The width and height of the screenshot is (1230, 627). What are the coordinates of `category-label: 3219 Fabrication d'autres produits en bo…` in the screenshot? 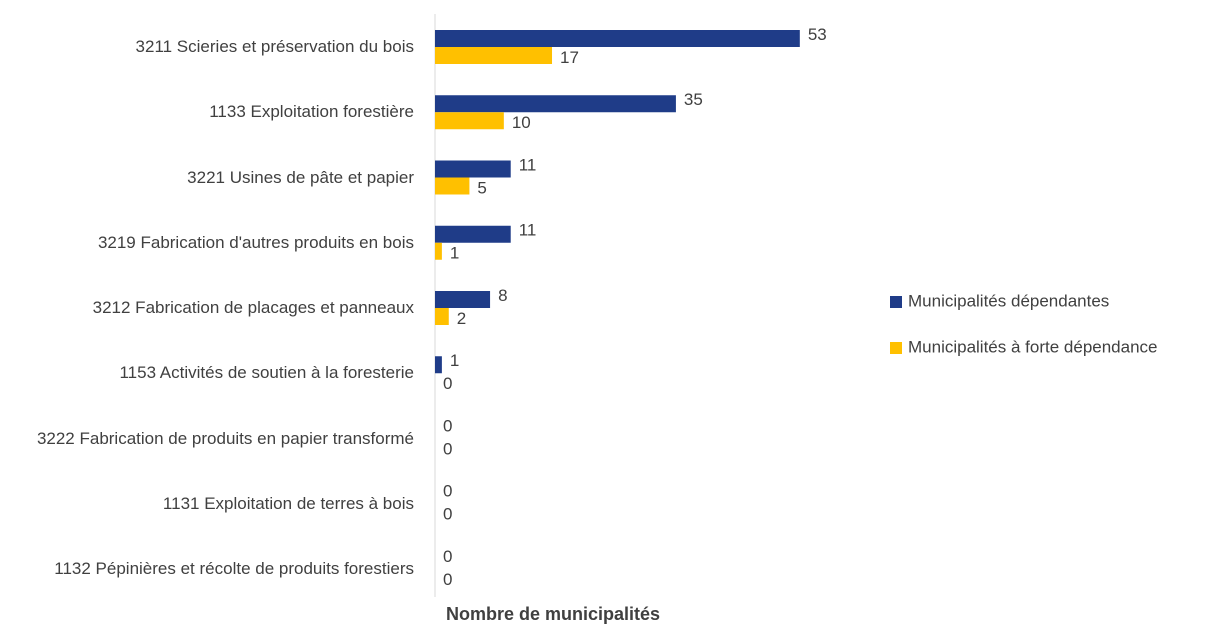 It's located at (255, 242).